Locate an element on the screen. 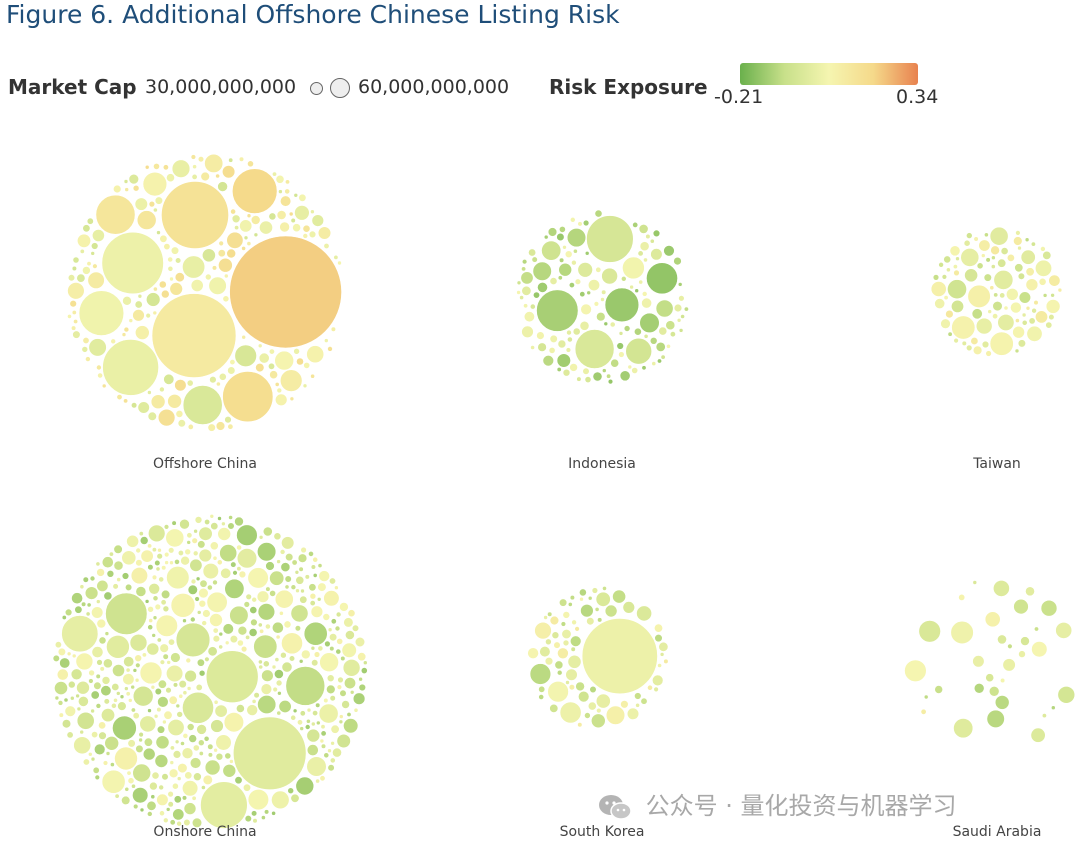 Image resolution: width=1080 pixels, height=847 pixels. watermark-text: 公众号 · 量化投资与机器学习 is located at coordinates (801, 806).